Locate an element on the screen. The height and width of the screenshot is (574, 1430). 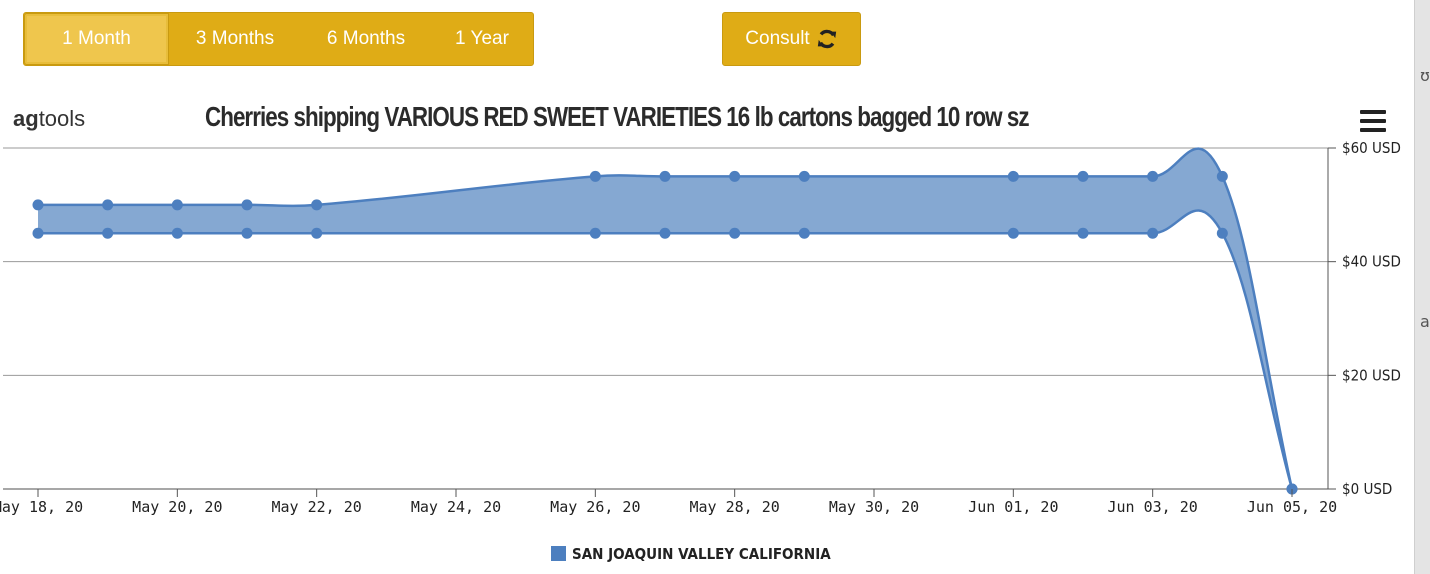
consult-button: Consult is located at coordinates (791, 39).